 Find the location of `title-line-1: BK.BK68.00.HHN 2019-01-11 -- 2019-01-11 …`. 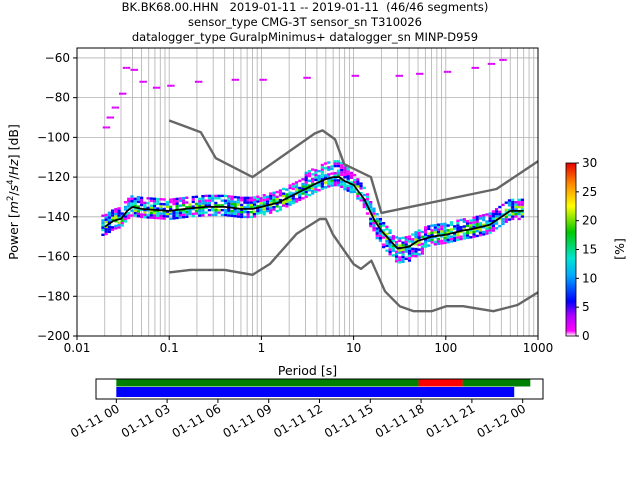

title-line-1: BK.BK68.00.HHN 2019-01-11 -- 2019-01-11 … is located at coordinates (305, 7).